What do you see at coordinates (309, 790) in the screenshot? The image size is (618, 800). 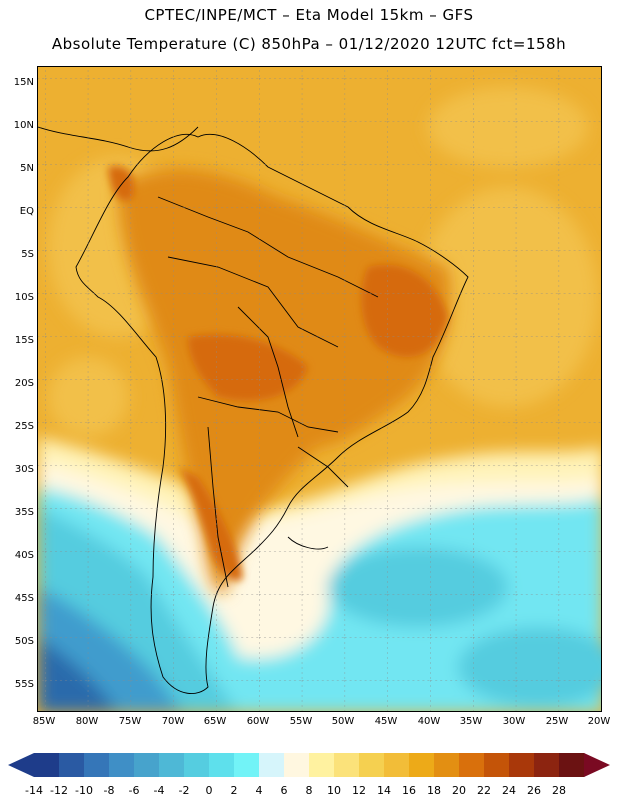 I see `colorbar-label: 8` at bounding box center [309, 790].